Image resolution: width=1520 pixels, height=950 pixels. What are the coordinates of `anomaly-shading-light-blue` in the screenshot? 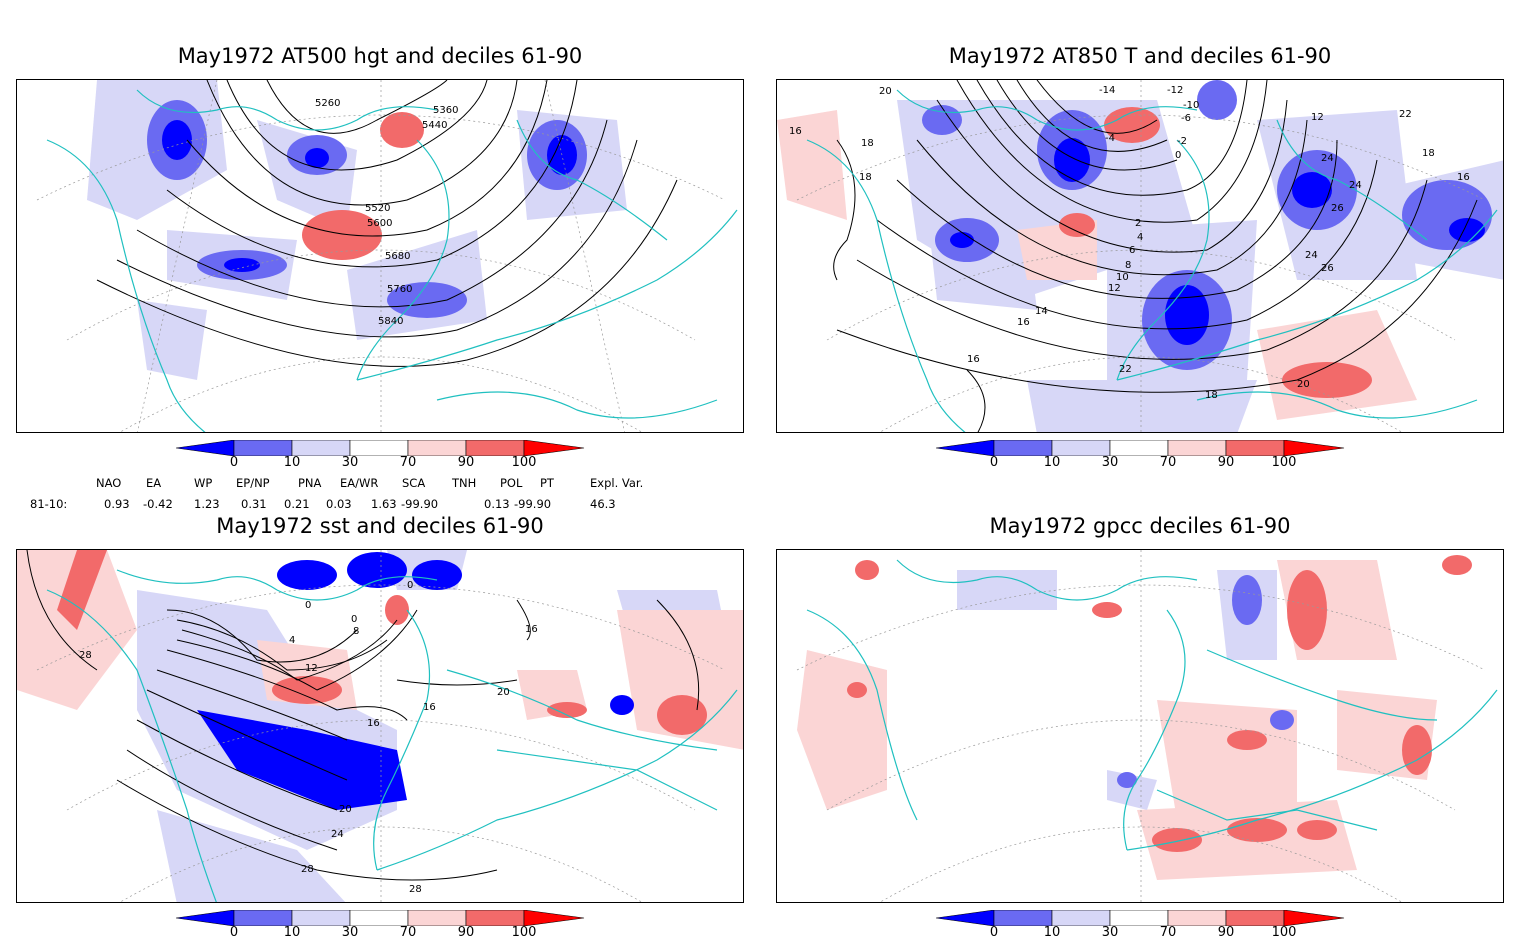 It's located at (1200, 266).